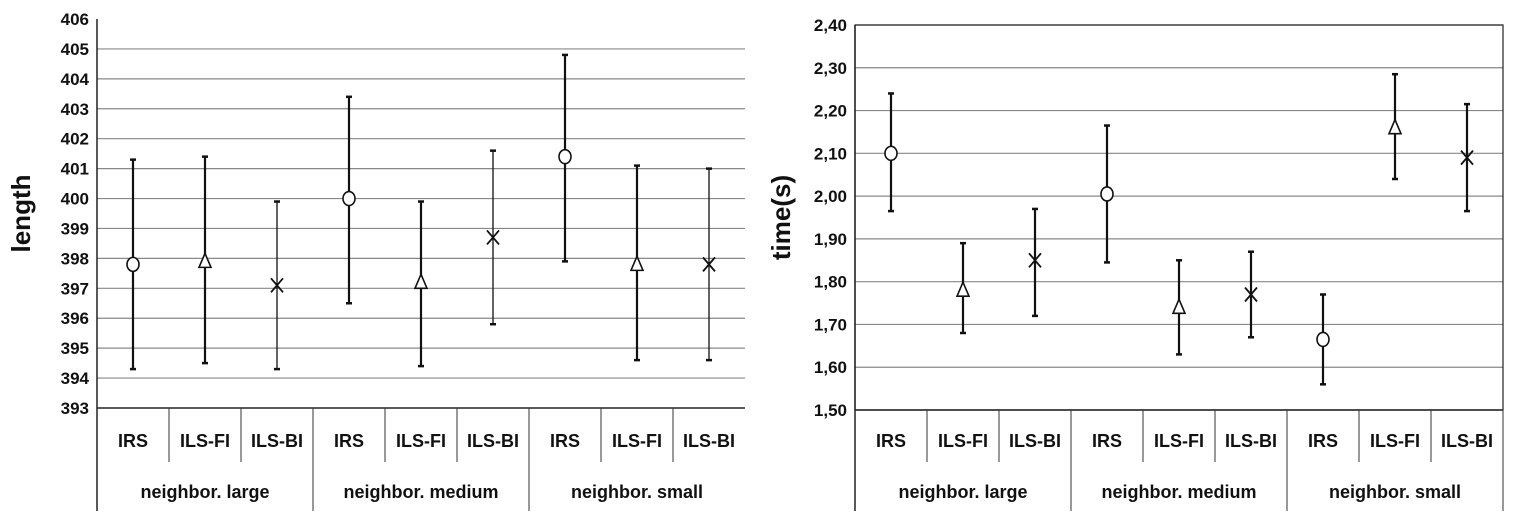 This screenshot has height=516, width=1518. I want to click on y-tick-label: 406, so click(75, 19).